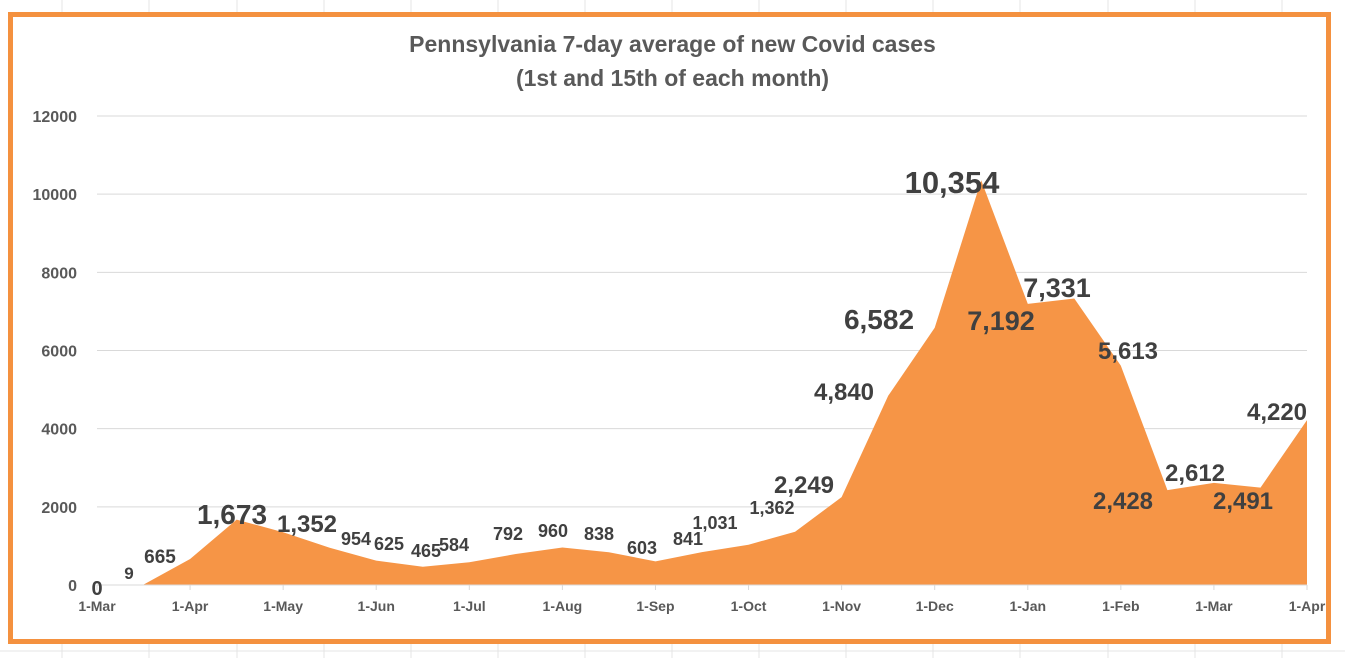 This screenshot has width=1345, height=658. I want to click on data-label: 665, so click(160, 557).